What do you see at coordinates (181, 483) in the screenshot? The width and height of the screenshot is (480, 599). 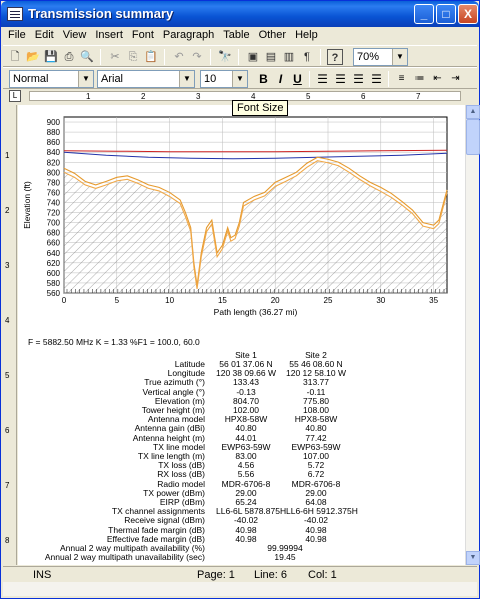 I see `row-label: Radio model` at bounding box center [181, 483].